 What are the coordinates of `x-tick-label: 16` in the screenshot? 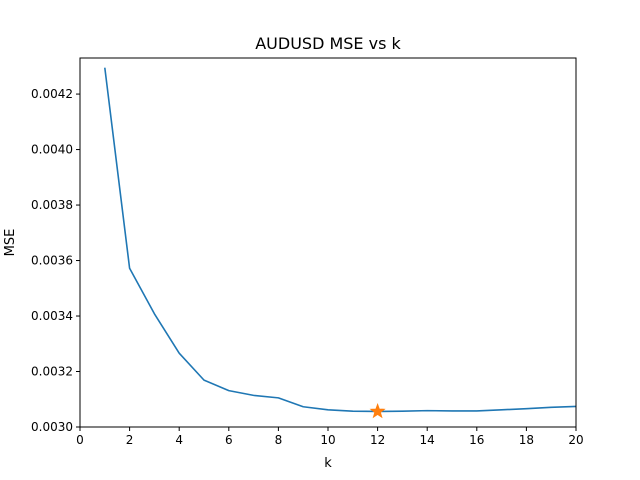 It's located at (476, 440).